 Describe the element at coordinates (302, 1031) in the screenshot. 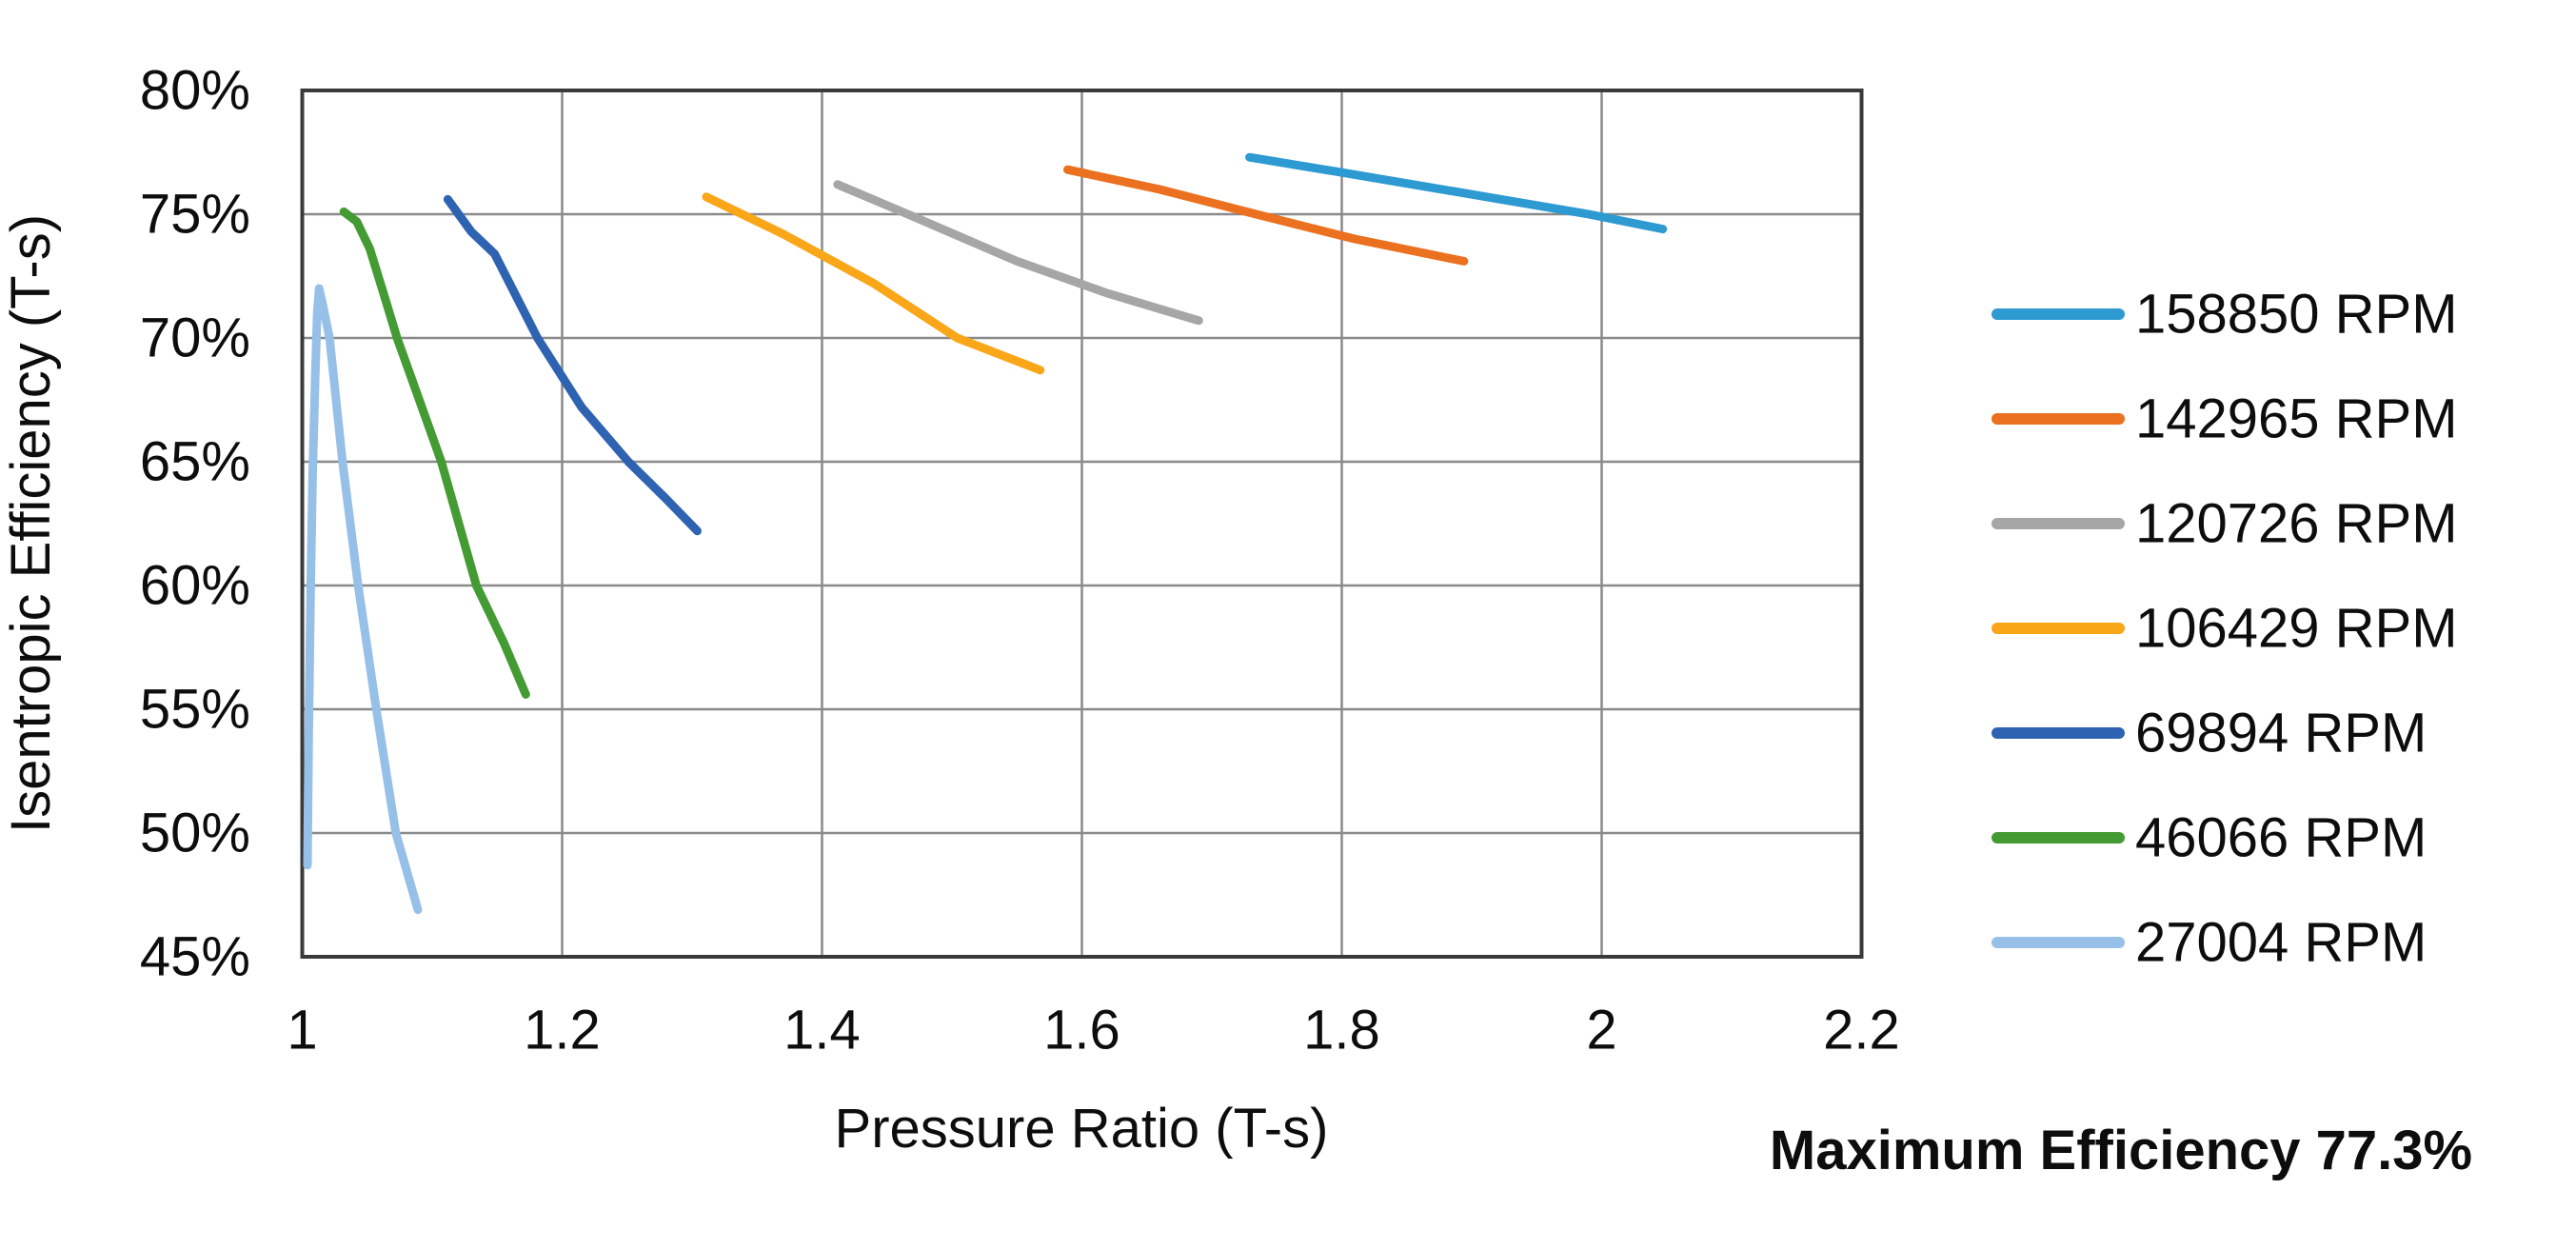

I see `x-tick-label: 1` at that location.